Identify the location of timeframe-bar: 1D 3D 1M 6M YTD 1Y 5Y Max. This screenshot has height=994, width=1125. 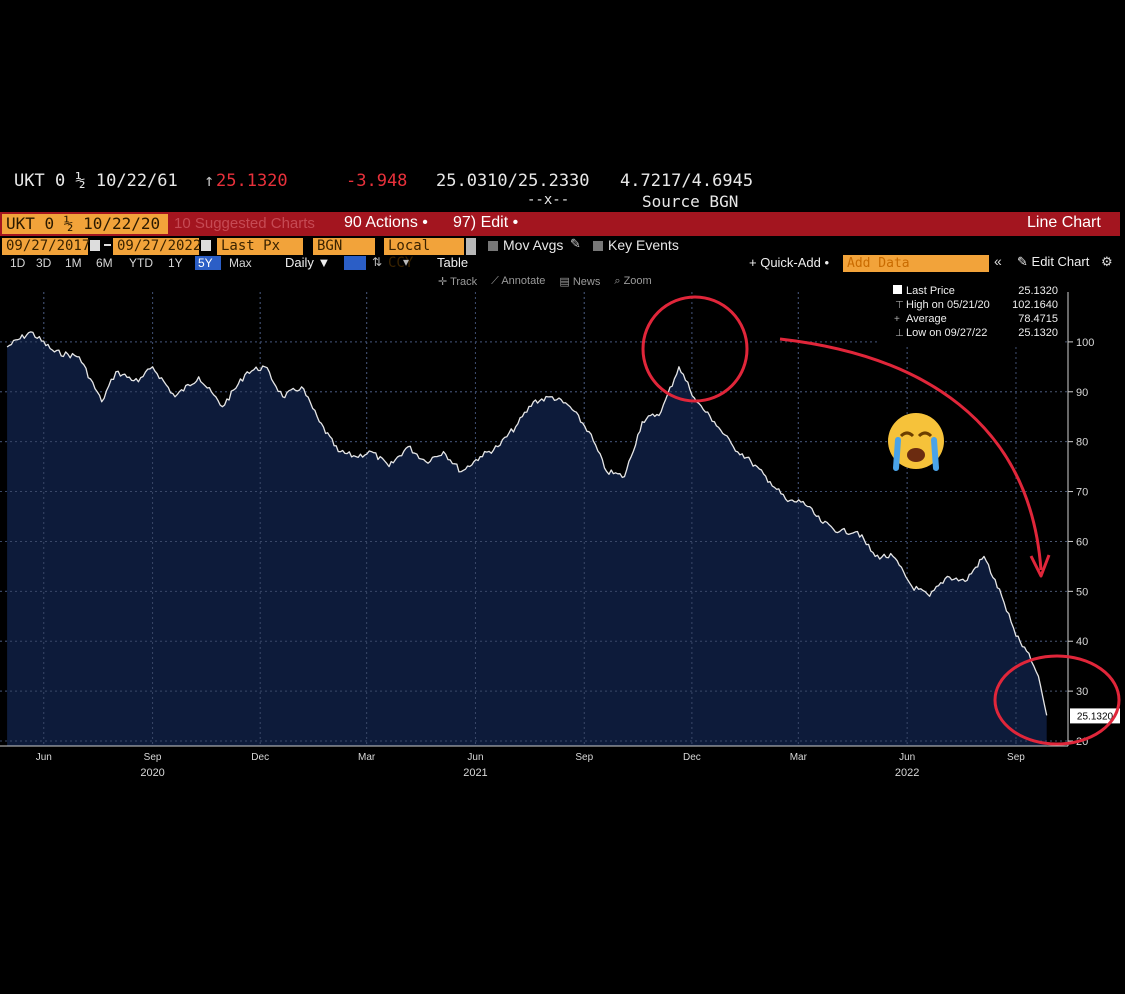
(137, 263).